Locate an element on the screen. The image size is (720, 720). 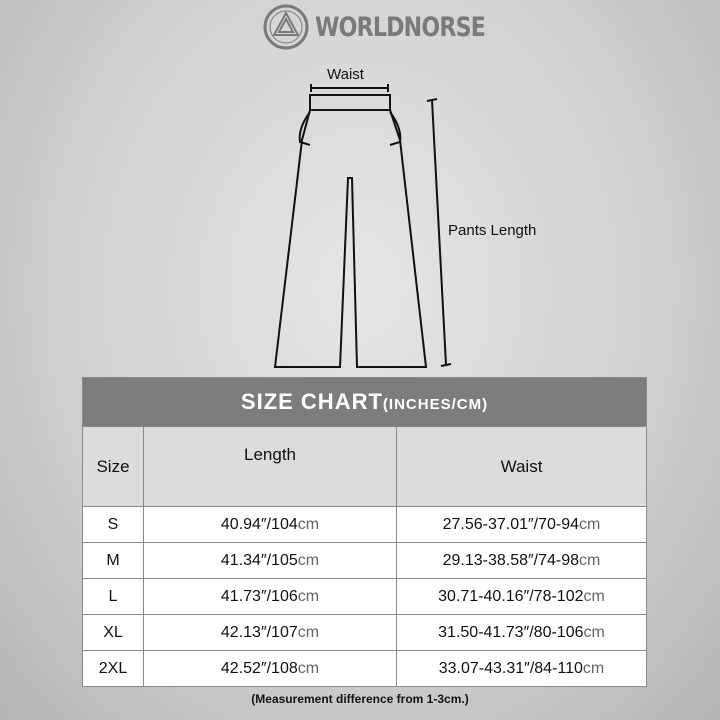
table-row: S 40.94″/104cm 27.56-37.01″/70-94cm is located at coordinates (364, 524).